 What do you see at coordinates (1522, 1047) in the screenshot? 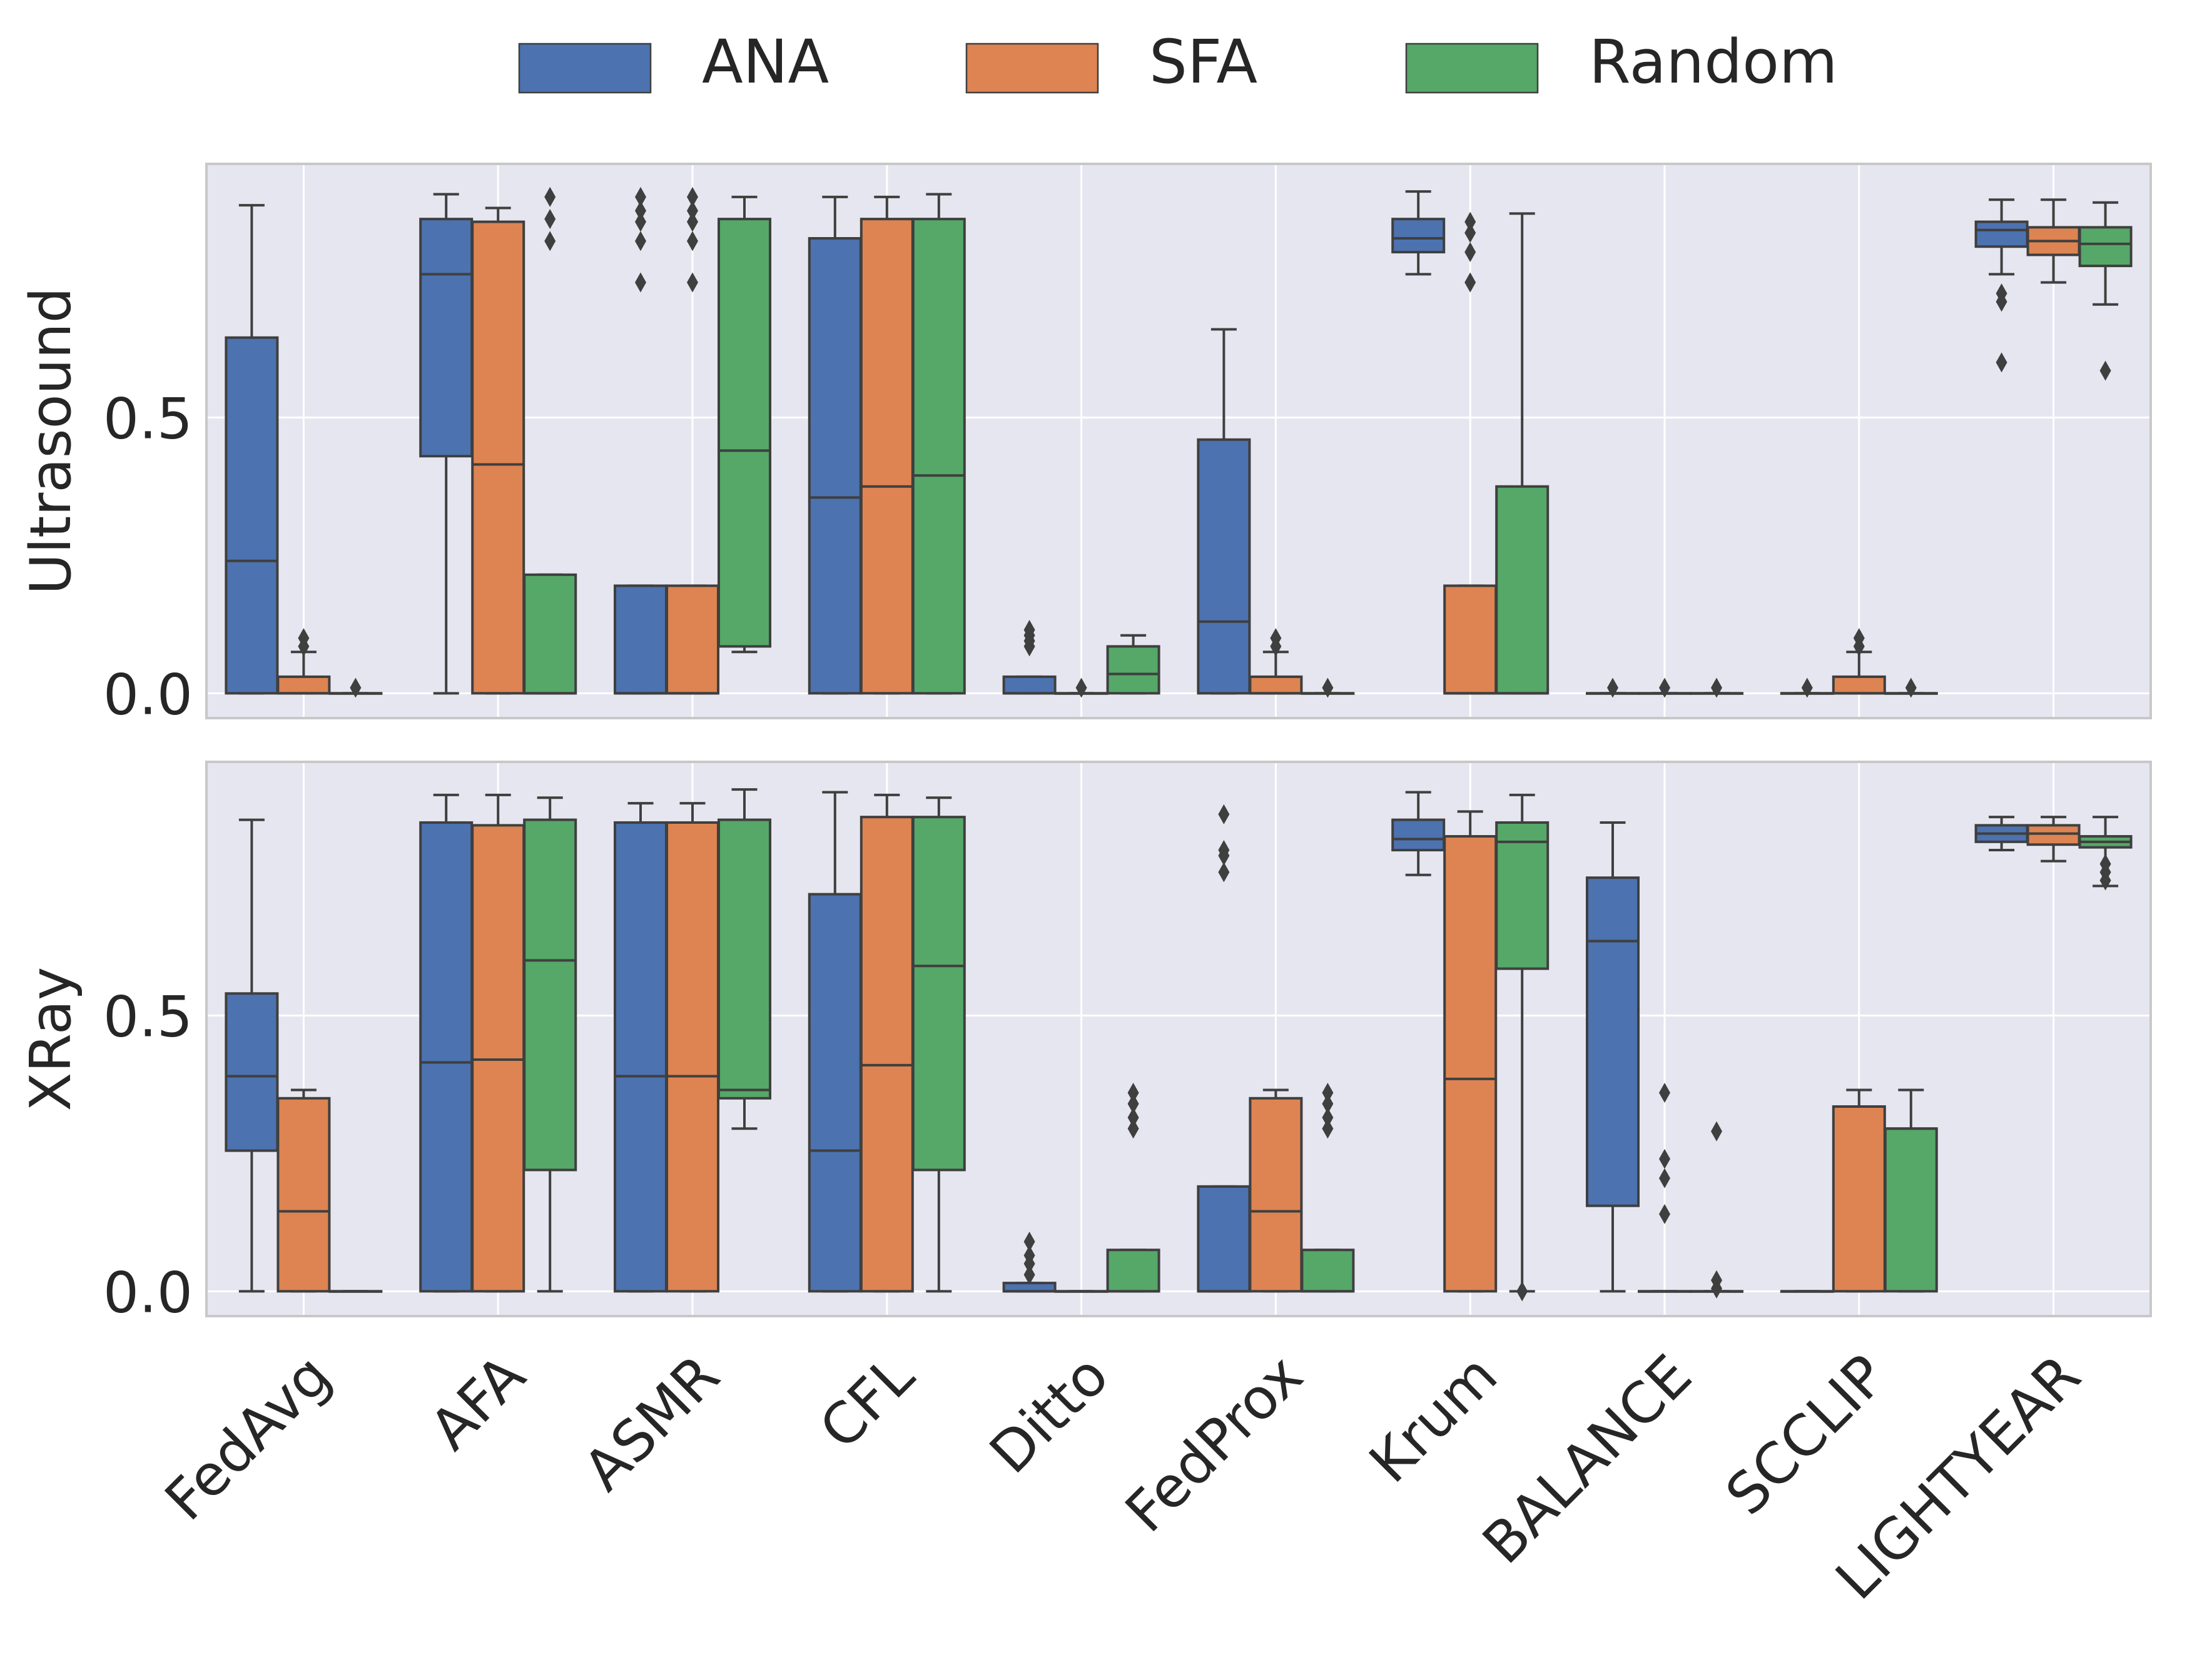
I see `box-xray-krum-random` at bounding box center [1522, 1047].